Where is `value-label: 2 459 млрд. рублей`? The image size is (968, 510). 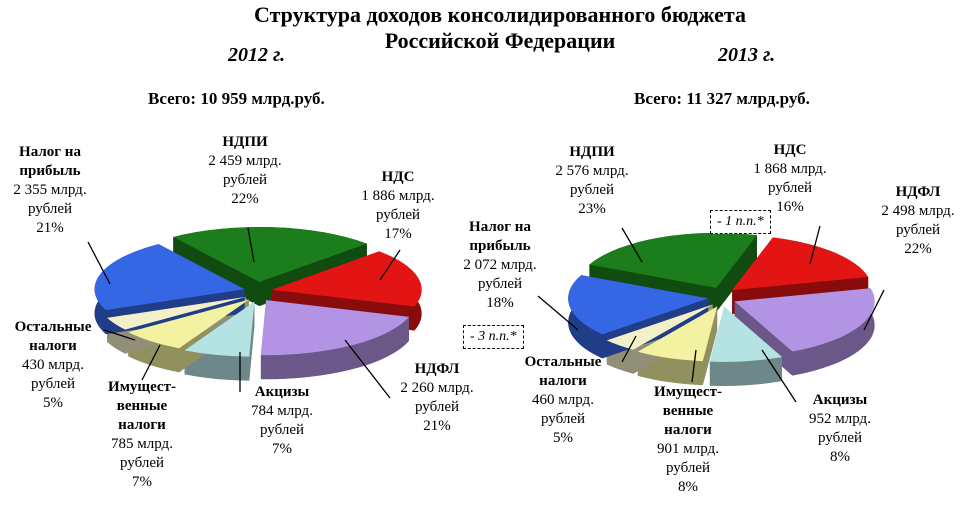
value-label: 2 459 млрд. рублей is located at coordinates (245, 170).